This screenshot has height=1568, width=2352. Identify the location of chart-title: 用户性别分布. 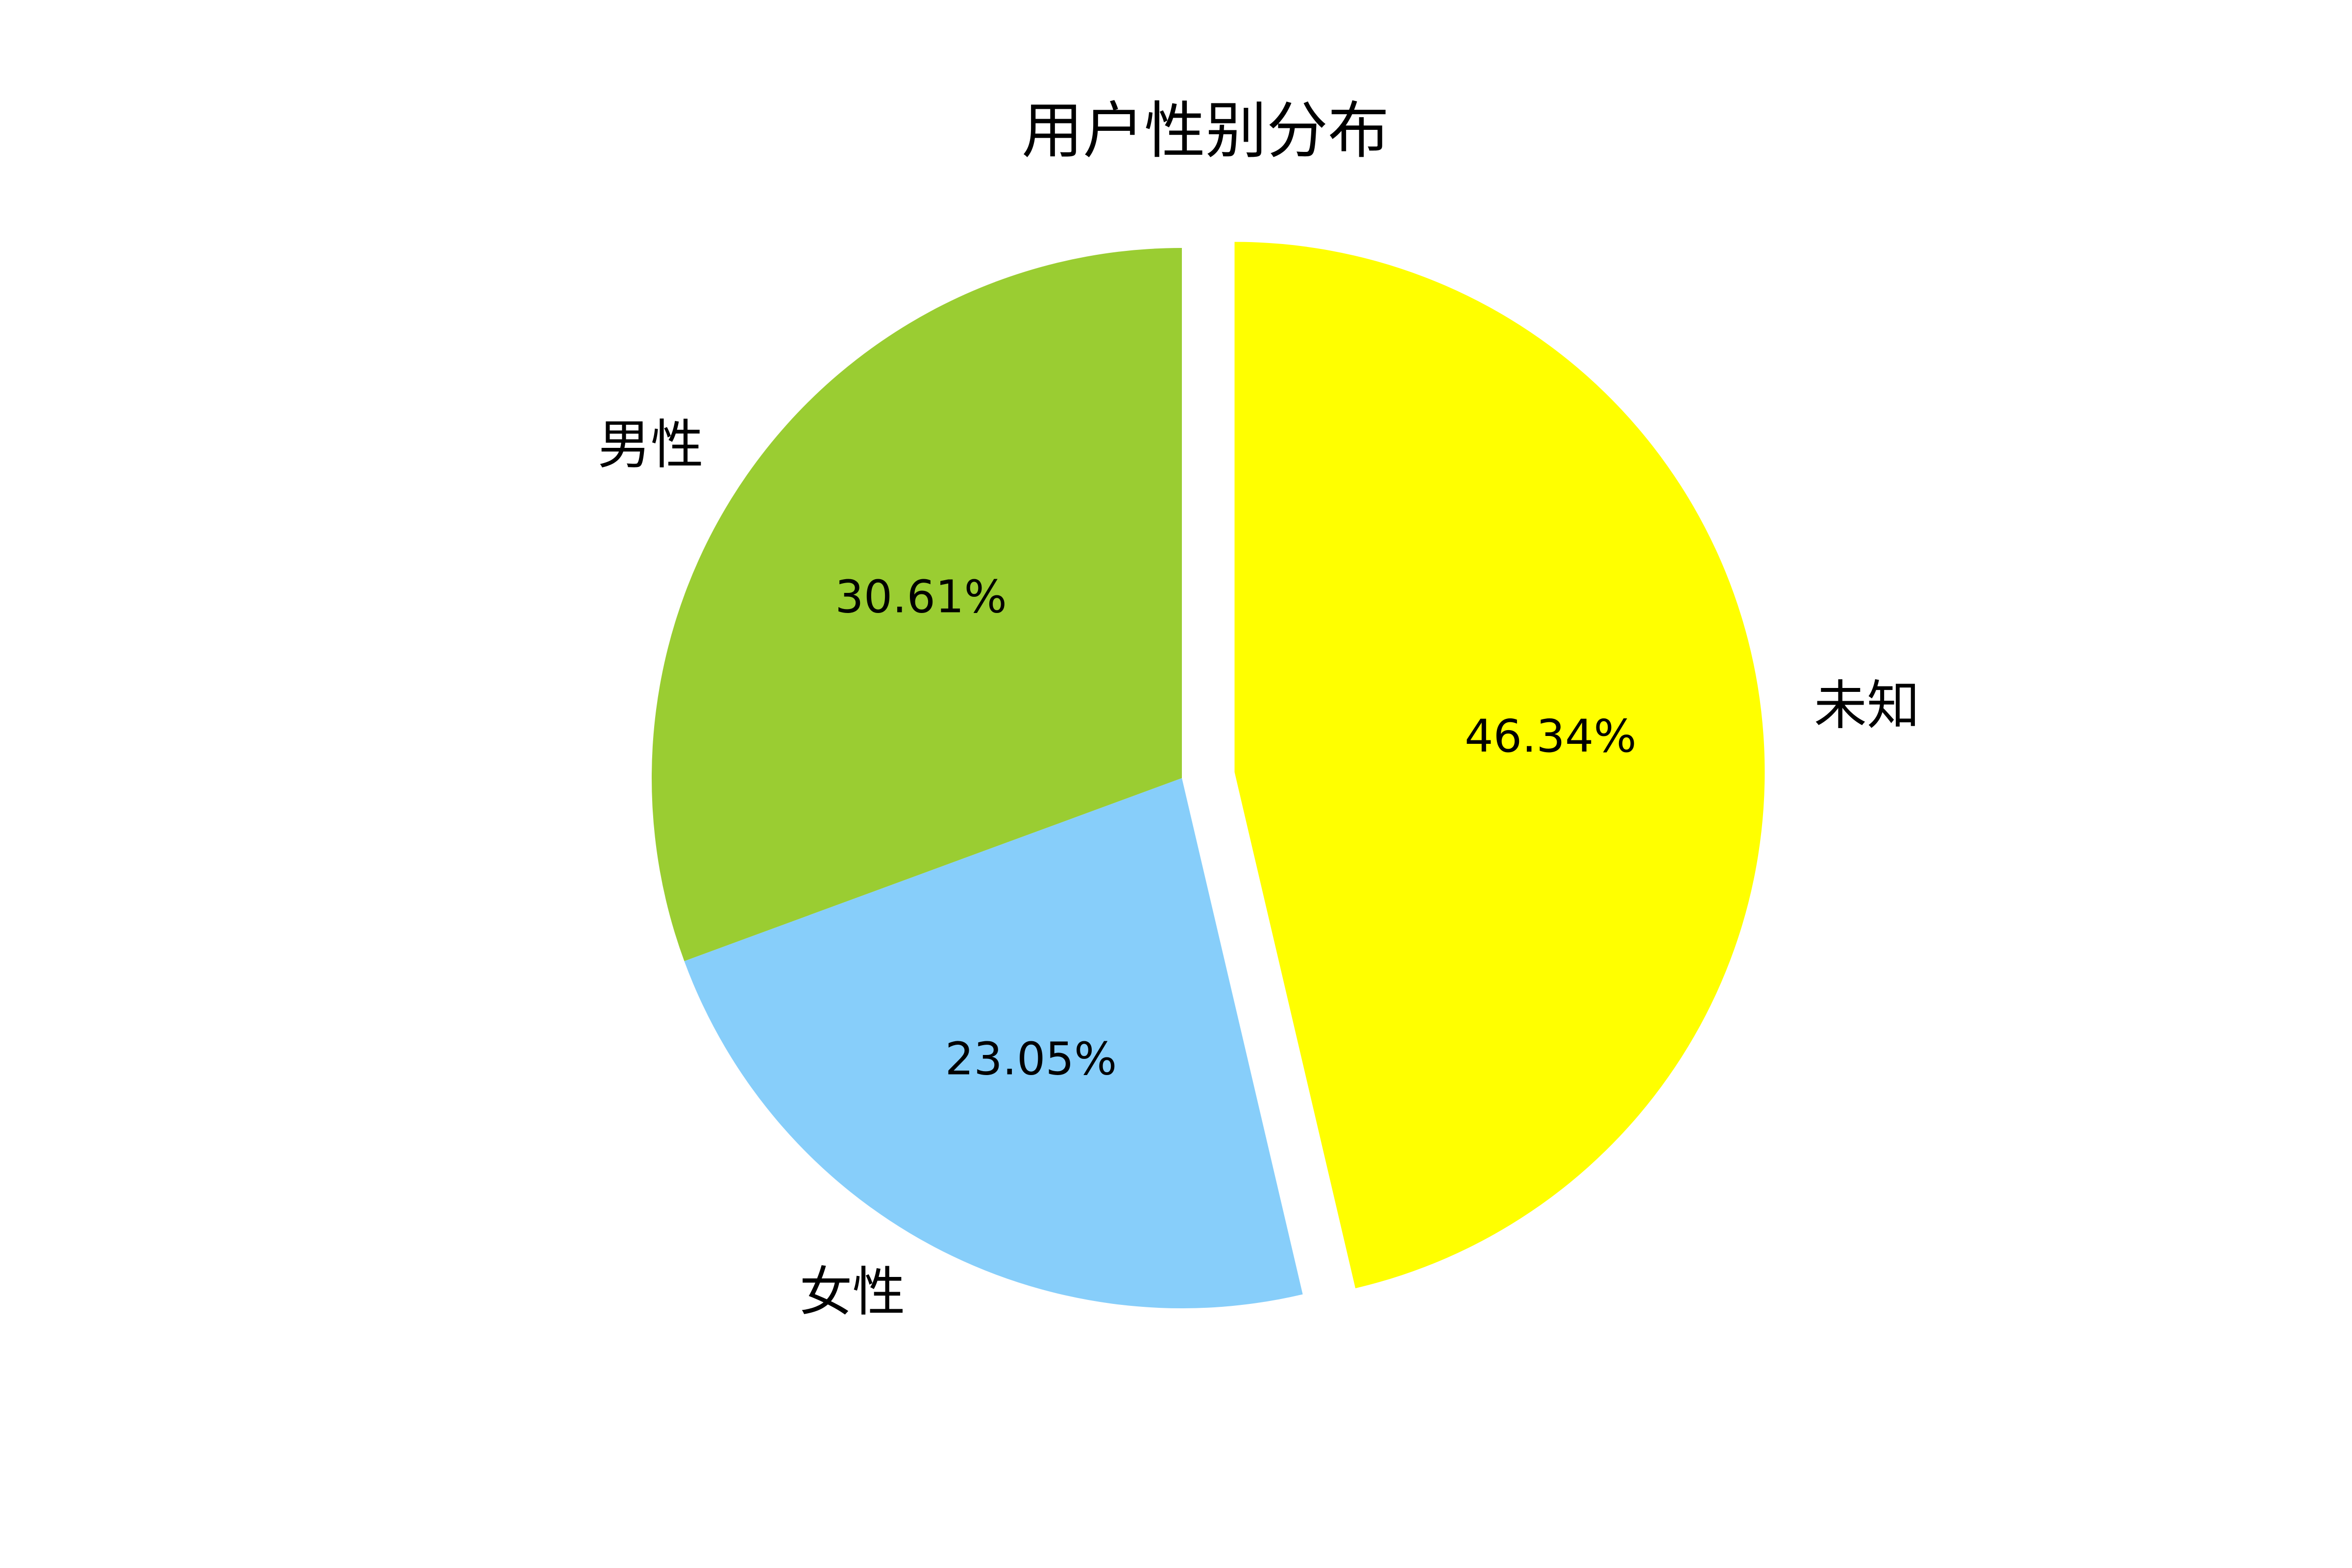
(1205, 131).